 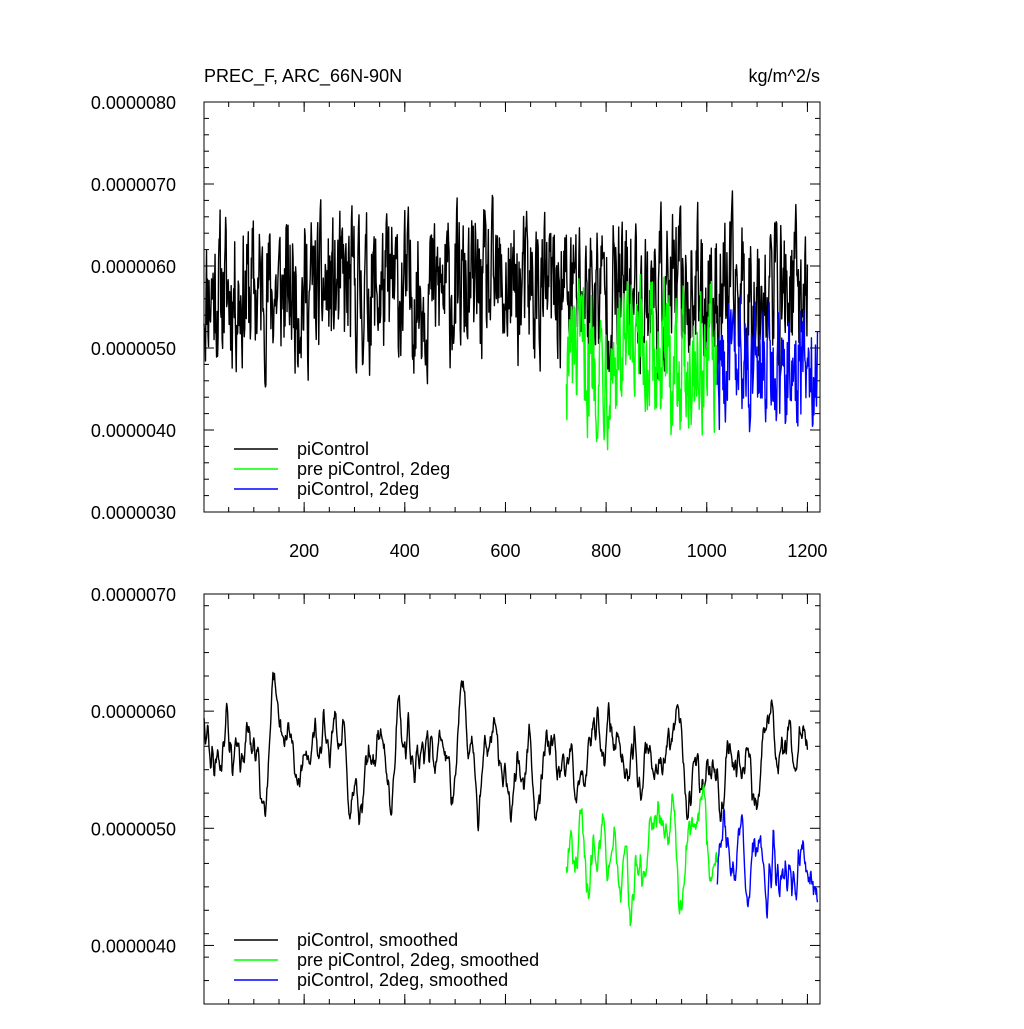 What do you see at coordinates (418, 960) in the screenshot?
I see `legend-label-1: pre piControl, 2deg, smoothed` at bounding box center [418, 960].